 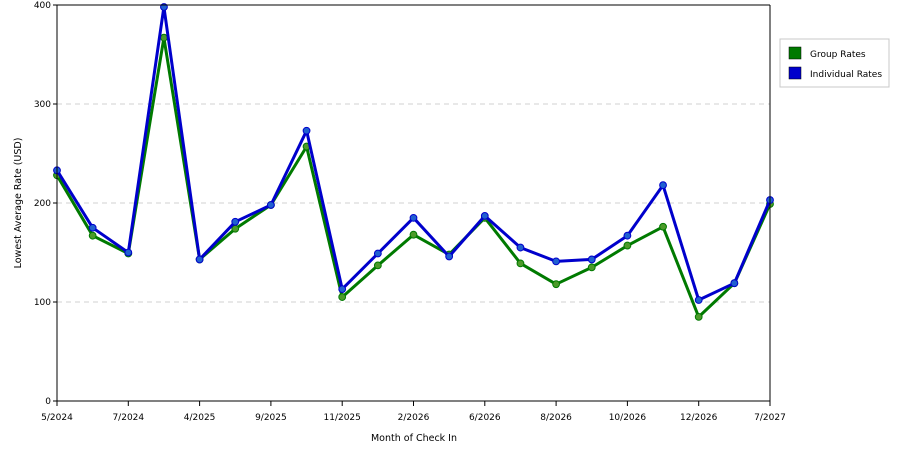 What do you see at coordinates (846, 75) in the screenshot?
I see `legend-label-individual-rates: Individual Rates` at bounding box center [846, 75].